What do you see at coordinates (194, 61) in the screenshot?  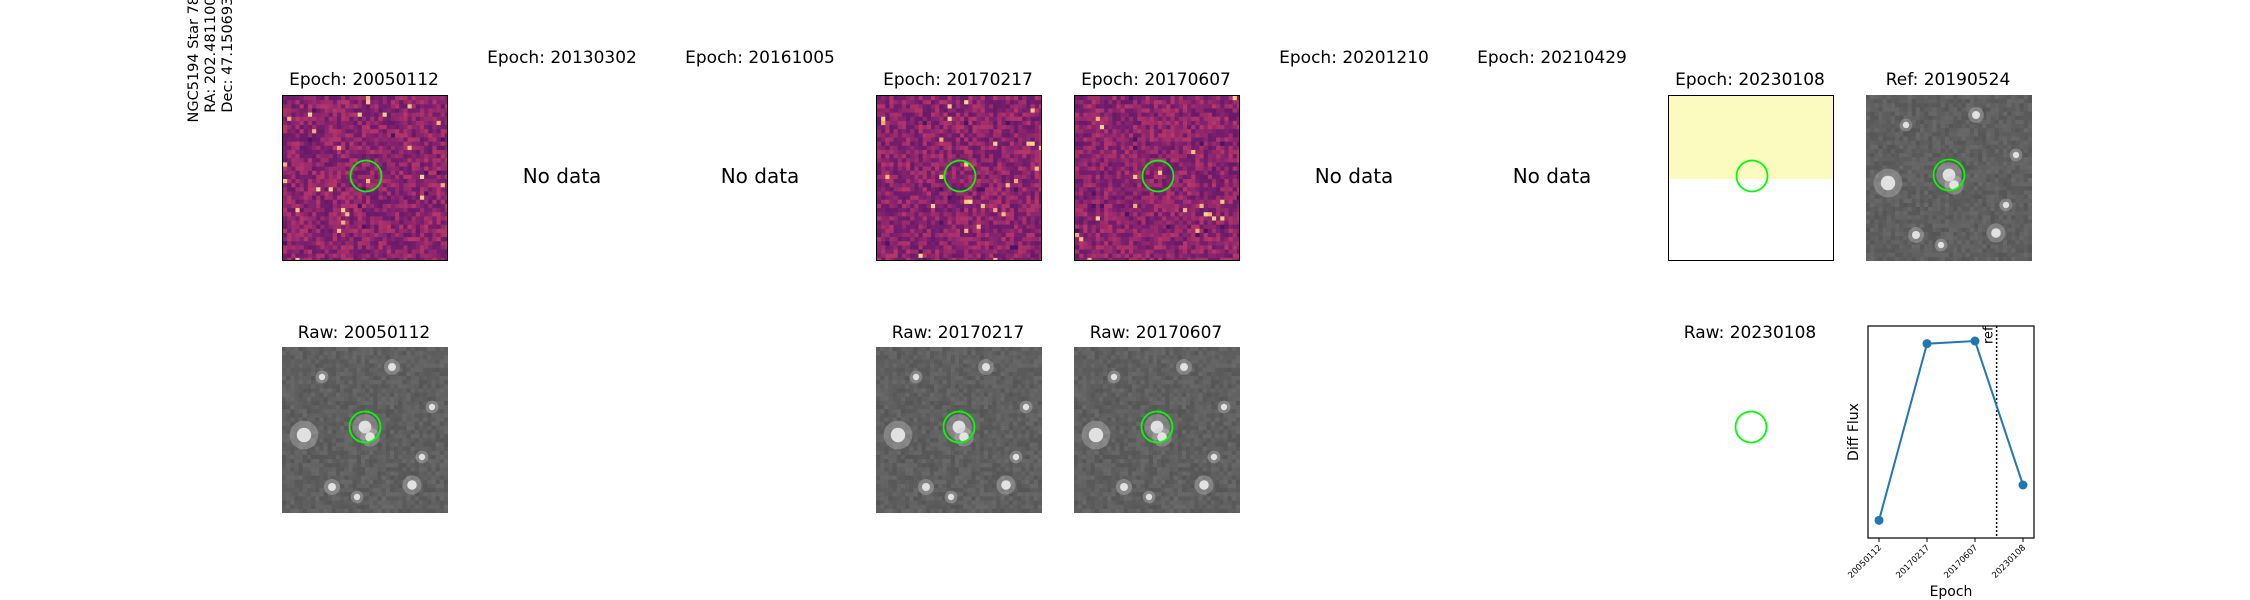 I see `source-name: NGC5194 Star 7882` at bounding box center [194, 61].